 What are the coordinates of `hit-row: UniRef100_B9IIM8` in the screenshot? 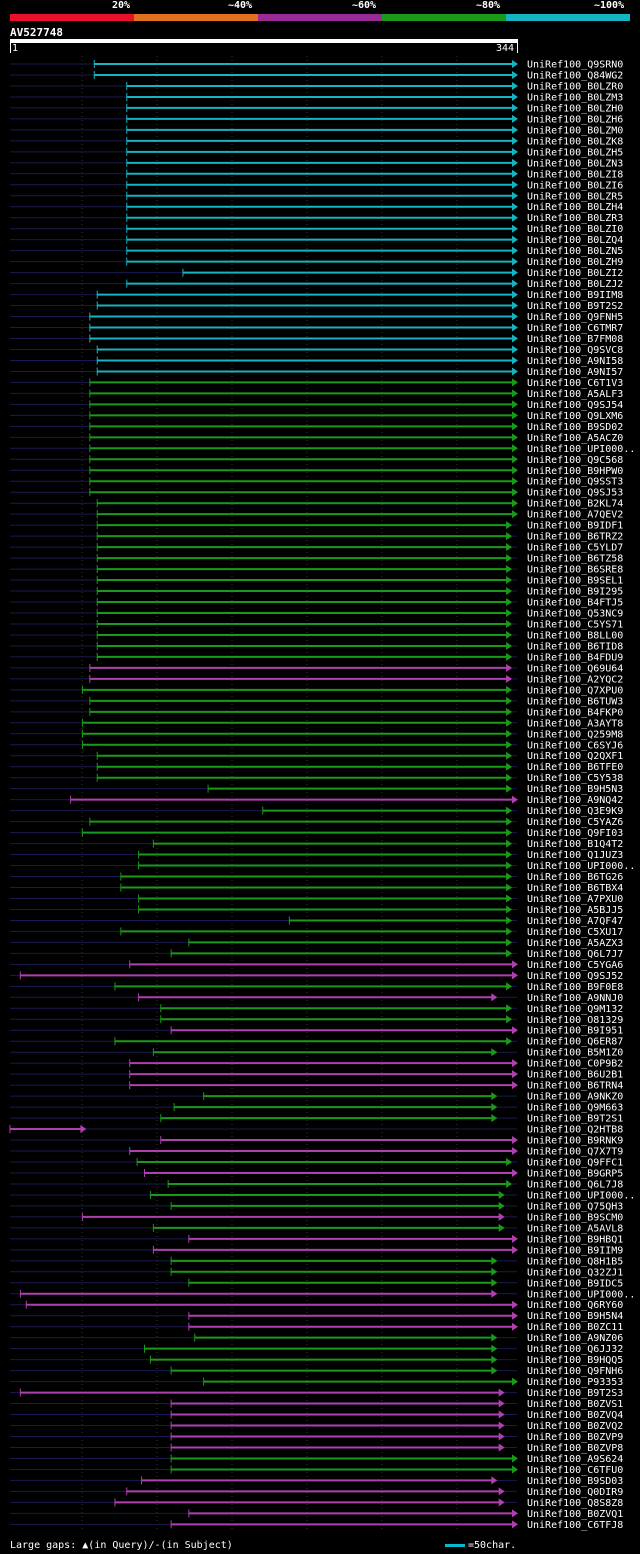 It's located at (316, 295).